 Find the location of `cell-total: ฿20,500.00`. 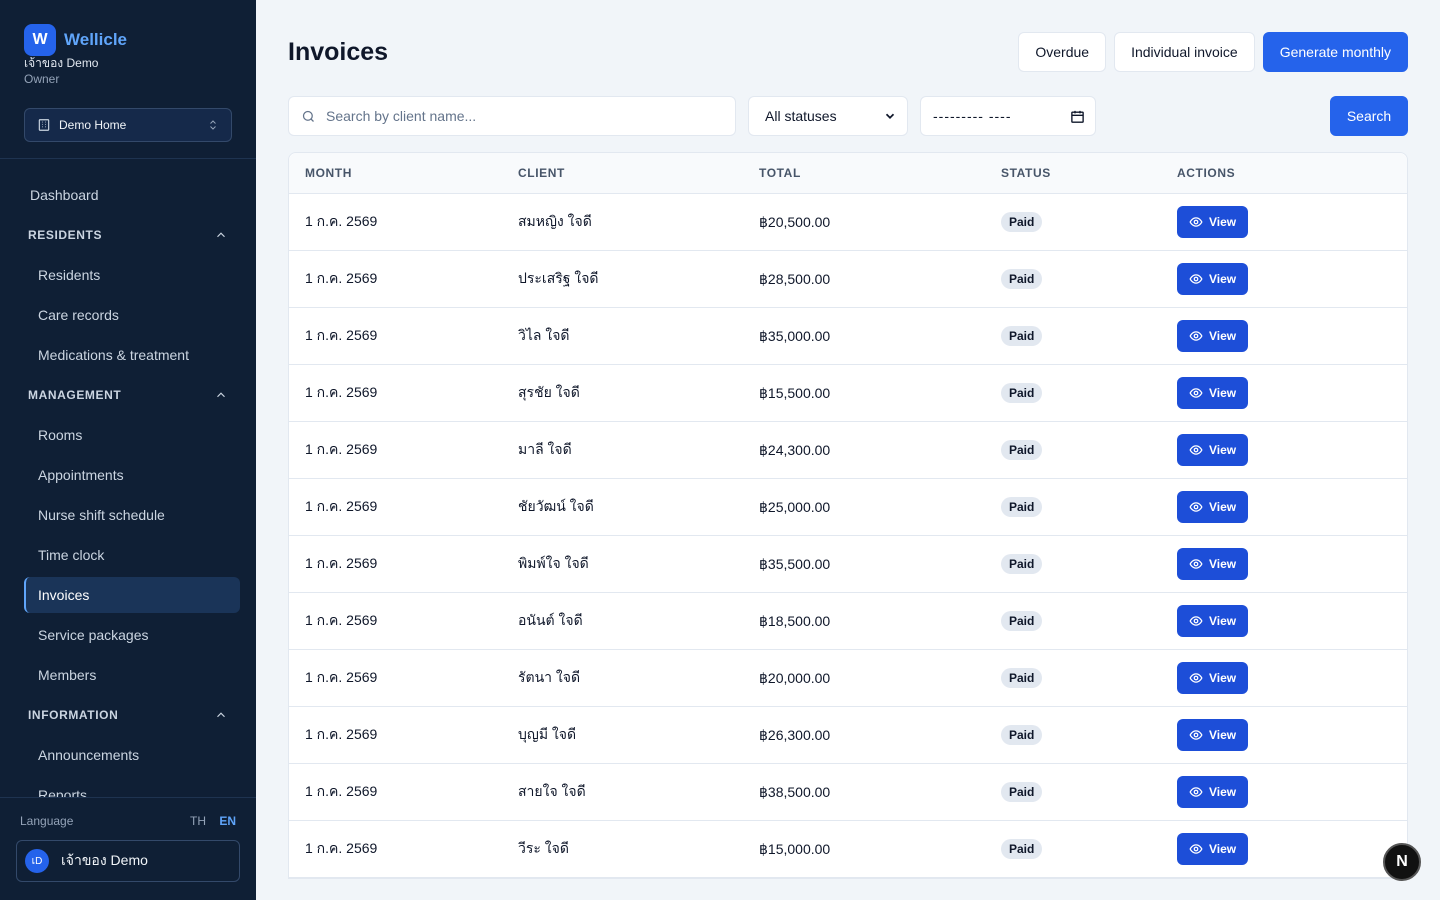

cell-total: ฿20,500.00 is located at coordinates (795, 221).